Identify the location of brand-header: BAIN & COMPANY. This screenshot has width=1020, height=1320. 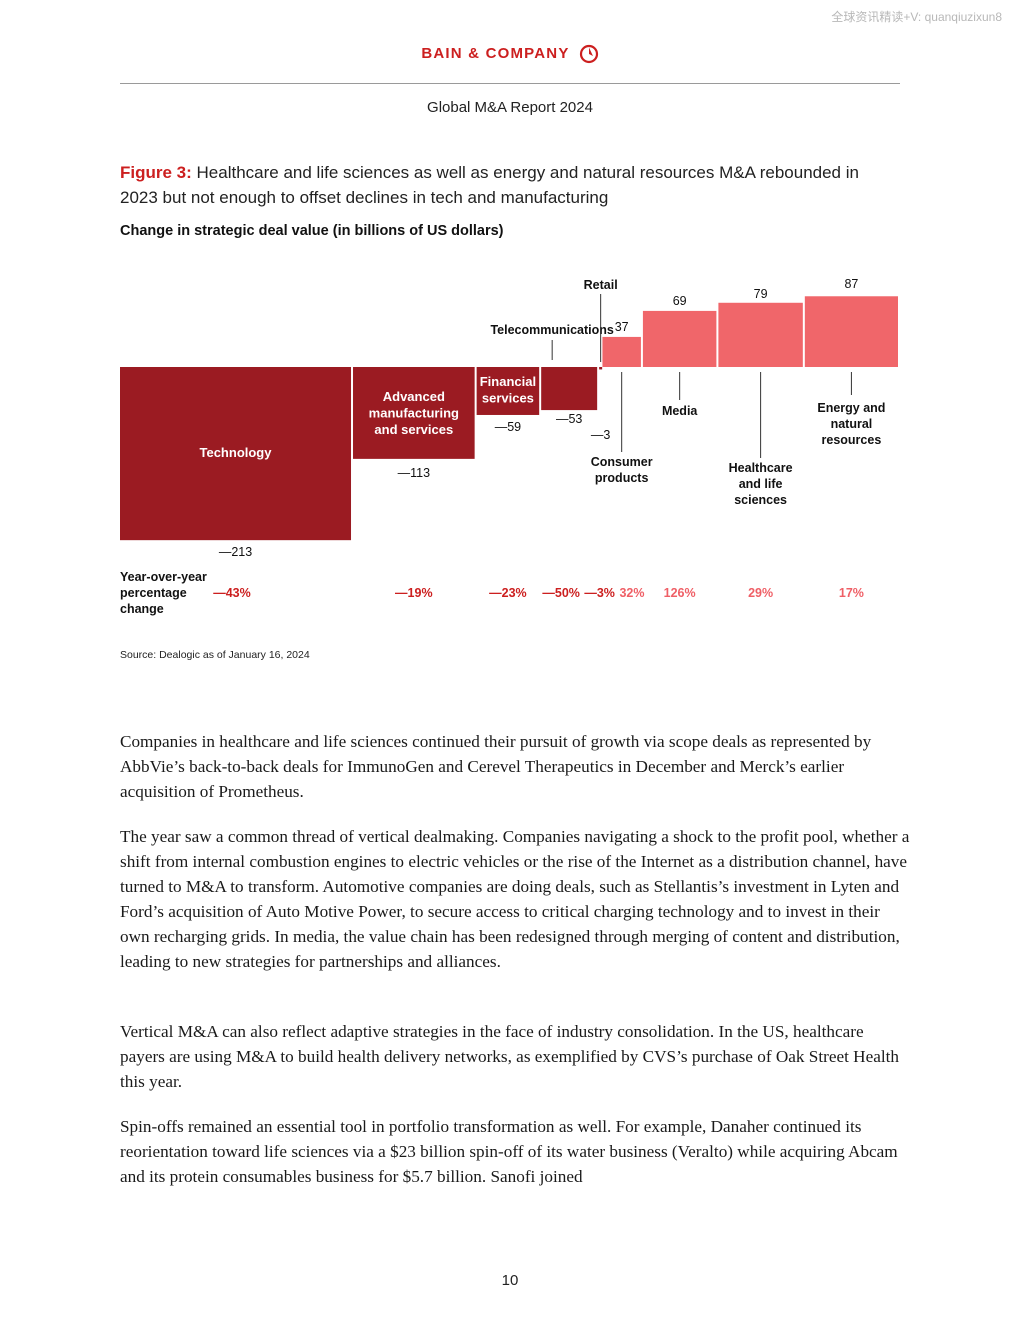
(510, 54).